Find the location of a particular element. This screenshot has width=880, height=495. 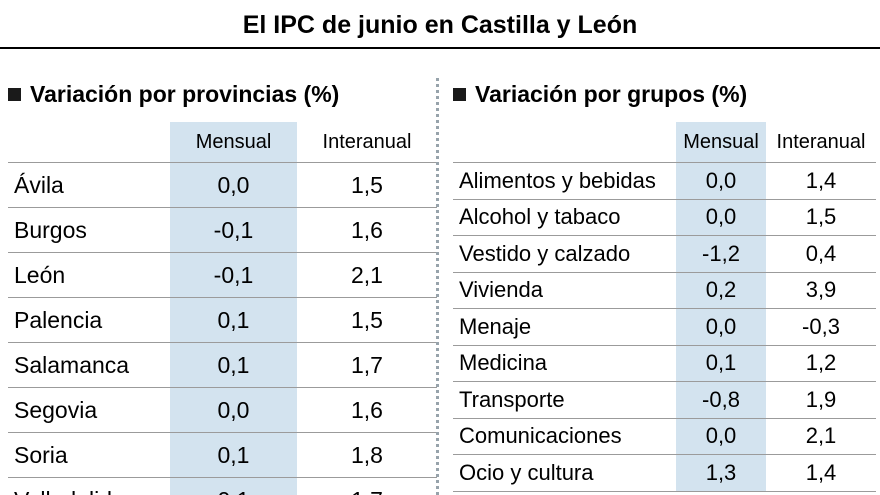

provinces-section-title: Variación por provincias (%) is located at coordinates (185, 94).